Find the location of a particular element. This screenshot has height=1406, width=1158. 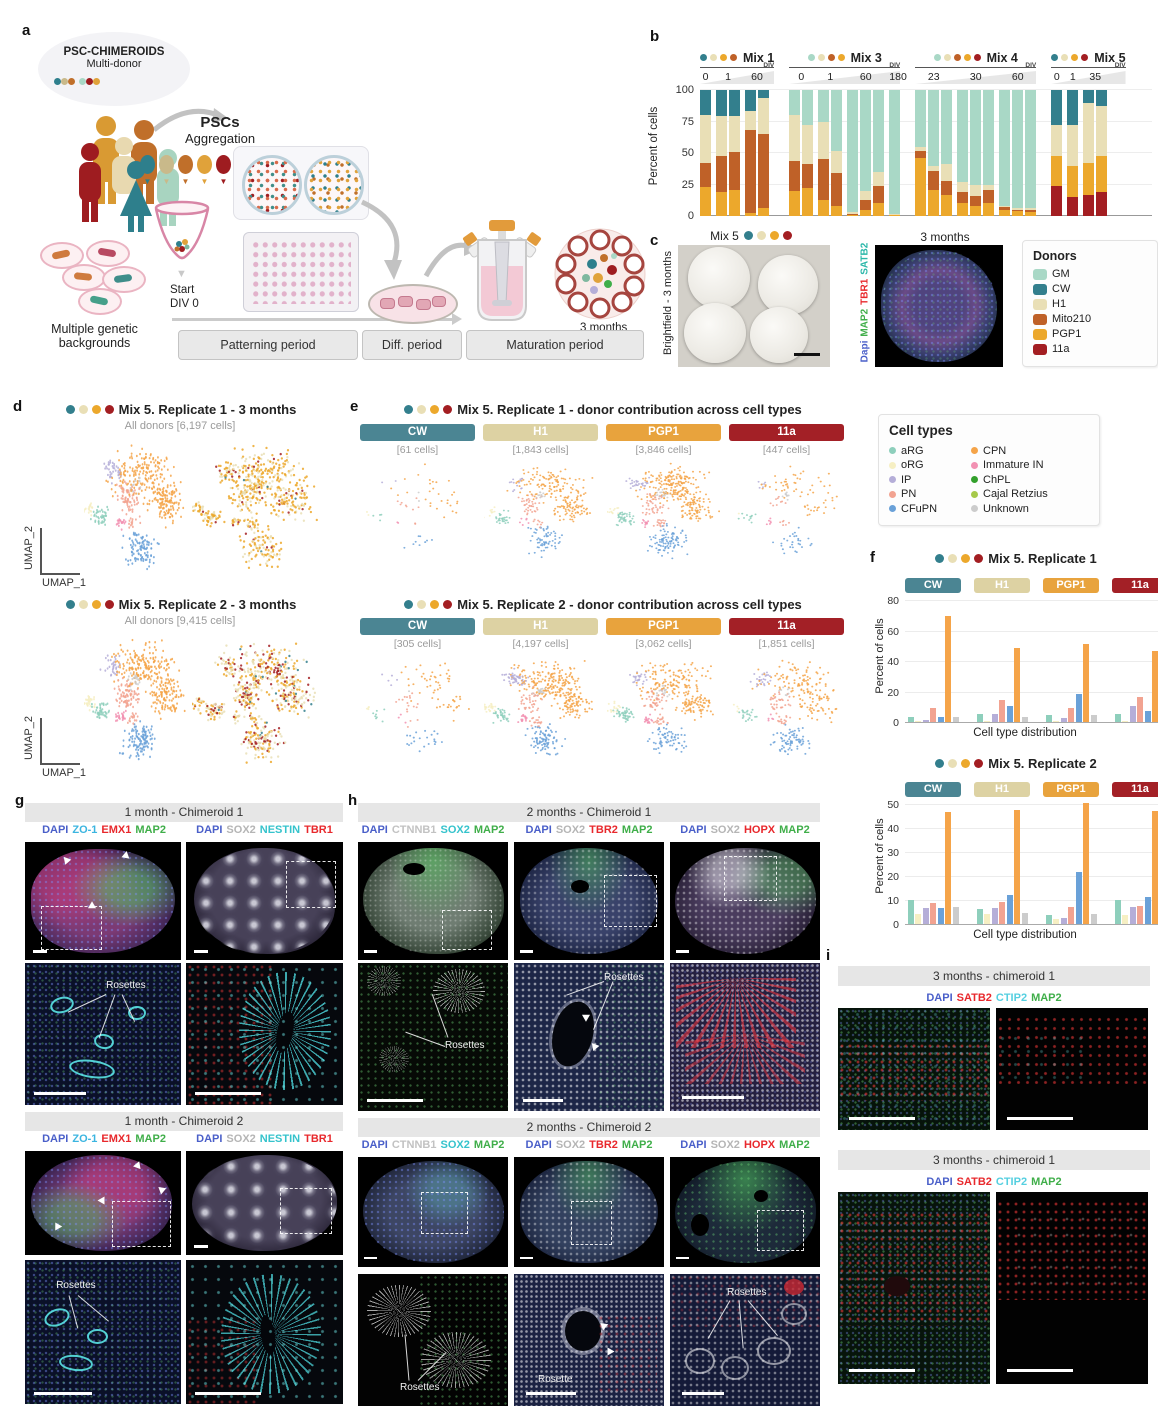

cell-types-legend-title: Cell types is located at coordinates (921, 430).